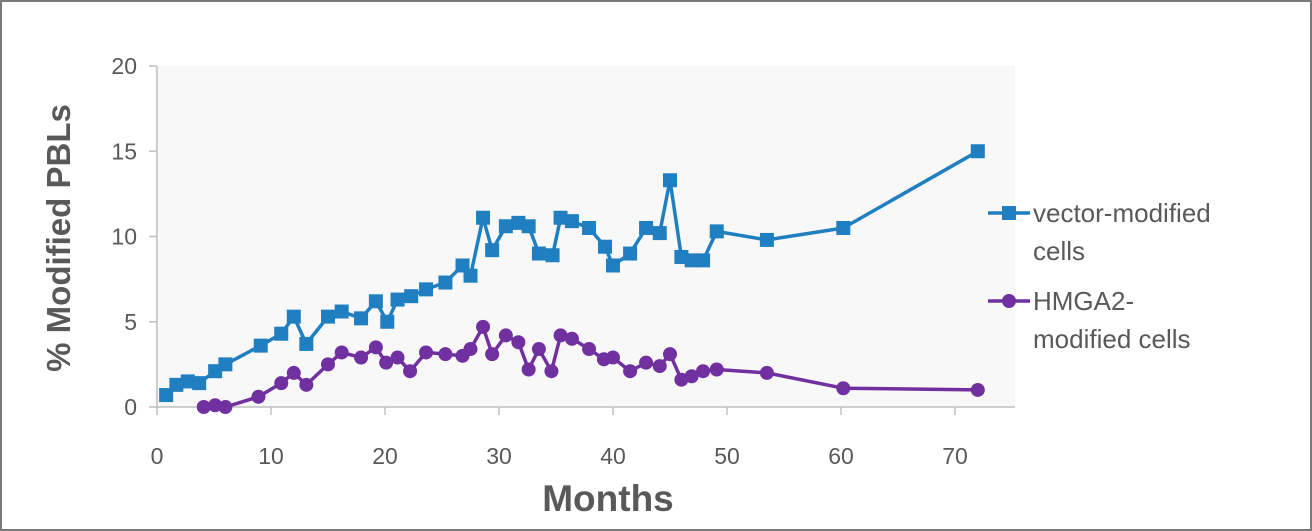 The image size is (1312, 531). Describe the element at coordinates (613, 456) in the screenshot. I see `x-tick-label: 40` at that location.